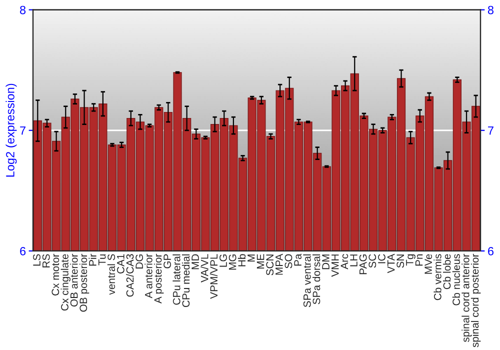 The height and width of the screenshot is (350, 500). What do you see at coordinates (270, 265) in the screenshot?
I see `x-tick-label: SCN` at bounding box center [270, 265].